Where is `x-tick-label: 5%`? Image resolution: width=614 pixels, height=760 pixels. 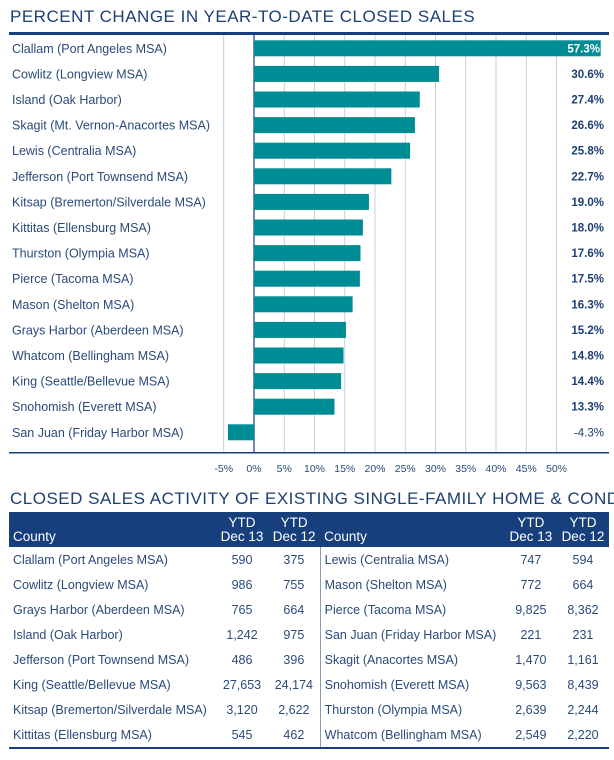
x-tick-label: 5% is located at coordinates (284, 469).